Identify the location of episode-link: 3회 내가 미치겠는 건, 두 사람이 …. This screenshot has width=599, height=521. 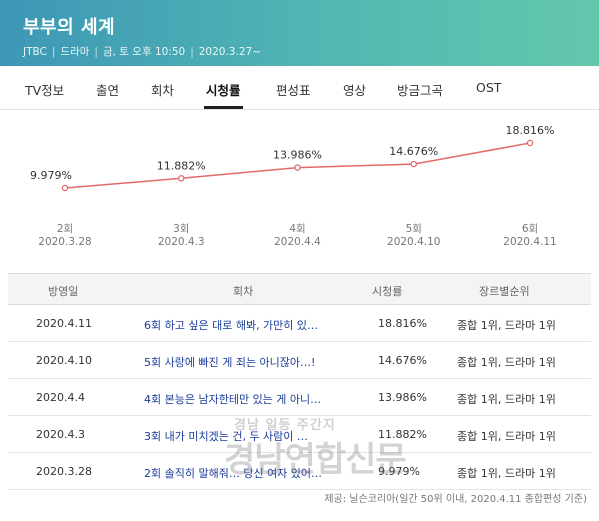
(226, 436).